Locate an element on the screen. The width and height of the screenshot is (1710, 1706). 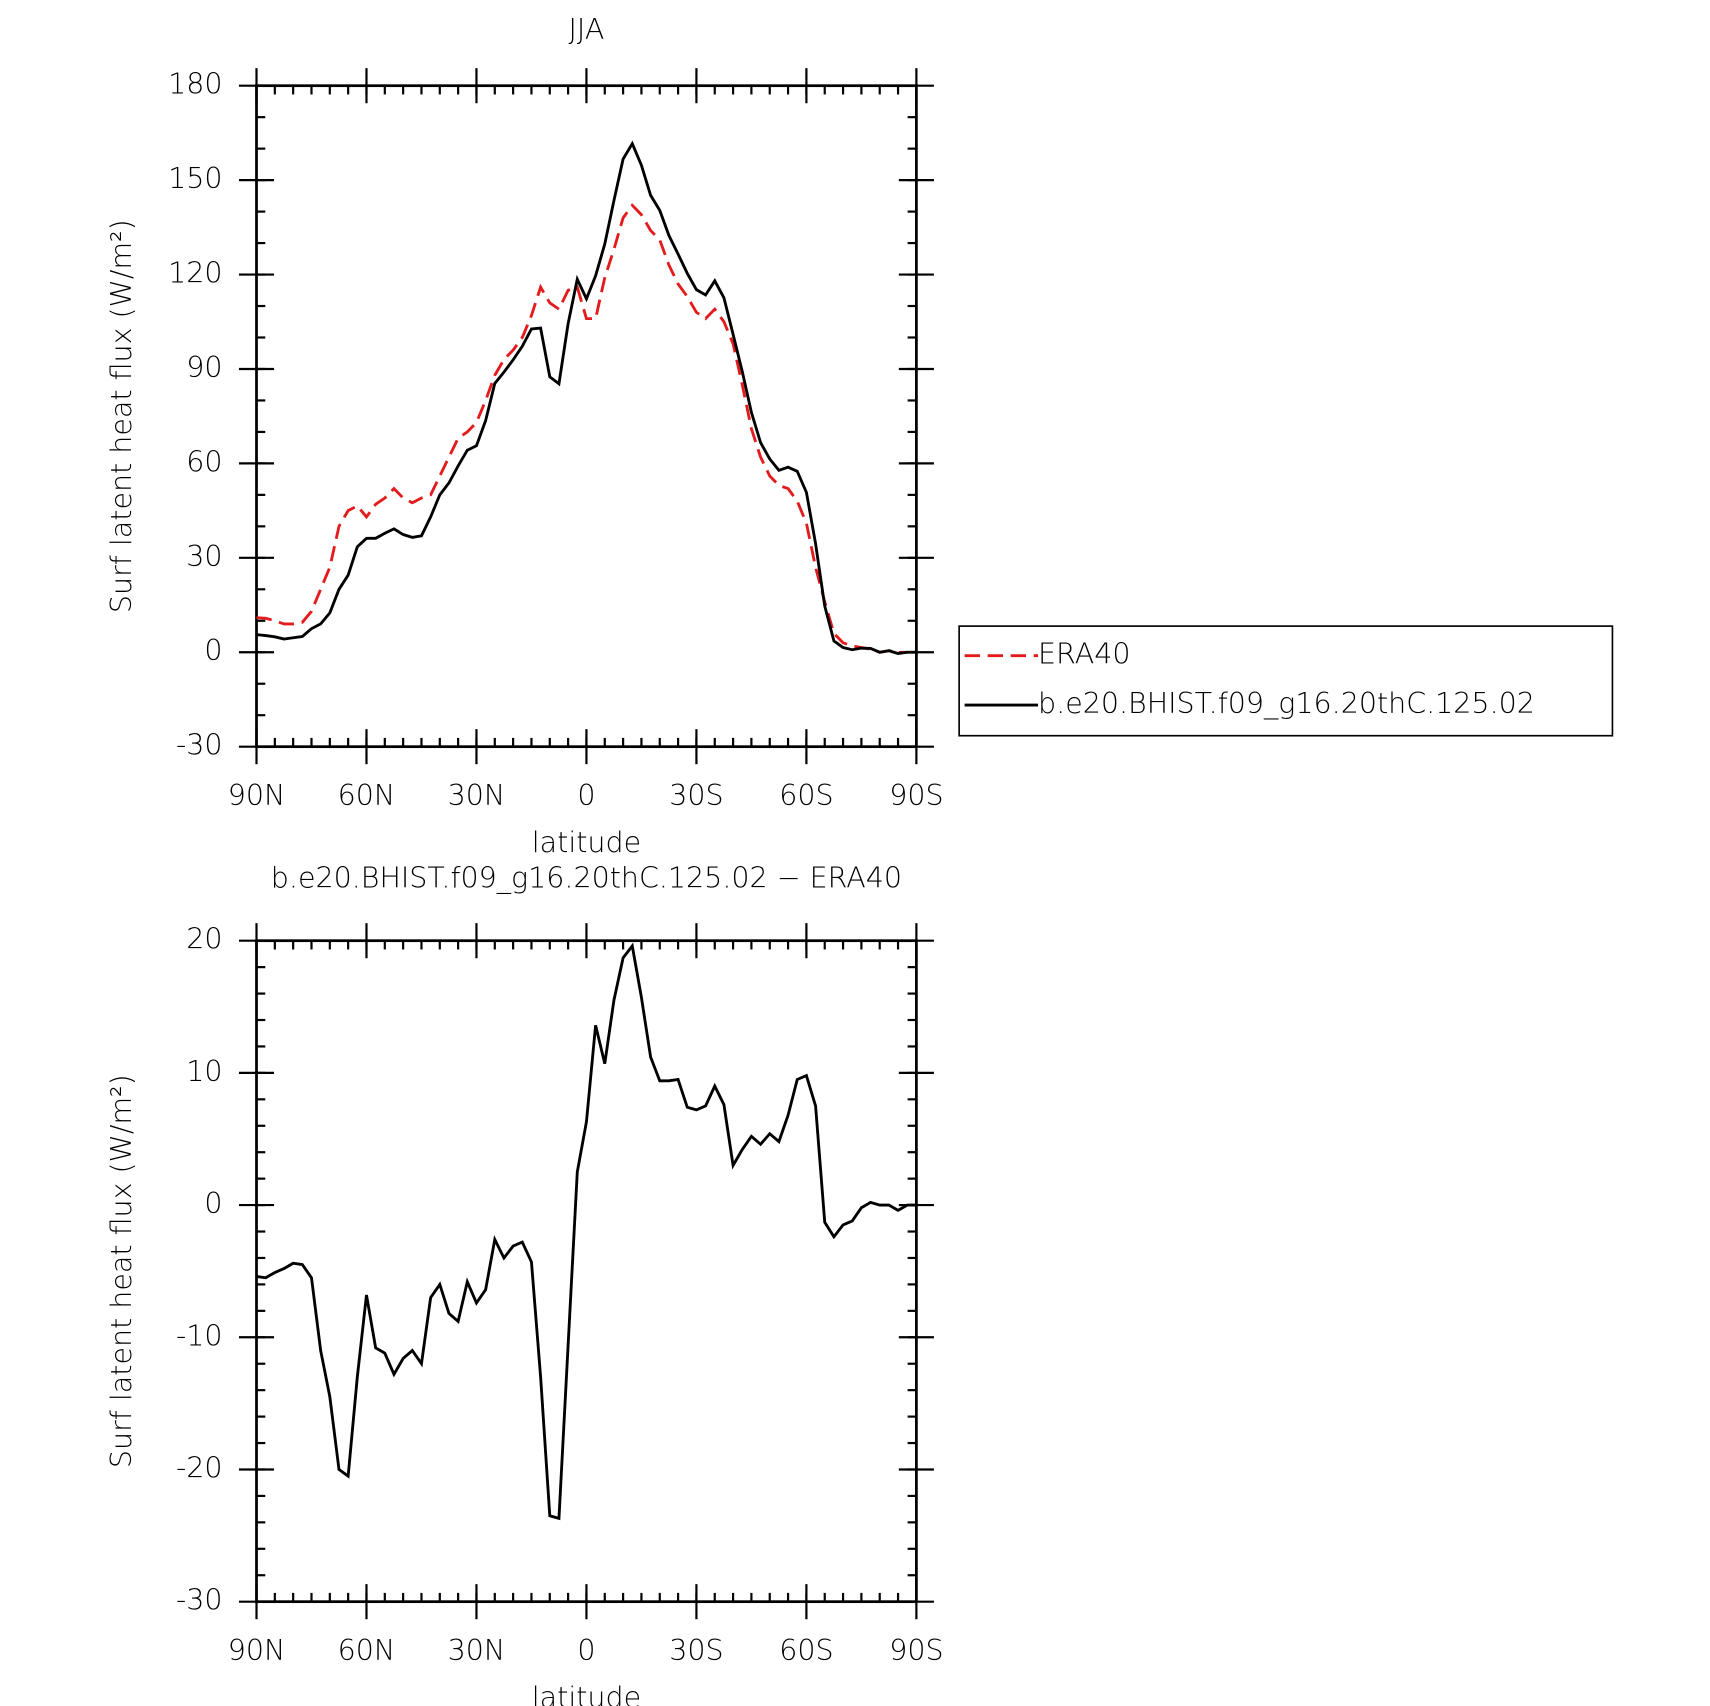
y-tick-label: 20 is located at coordinates (204, 939).